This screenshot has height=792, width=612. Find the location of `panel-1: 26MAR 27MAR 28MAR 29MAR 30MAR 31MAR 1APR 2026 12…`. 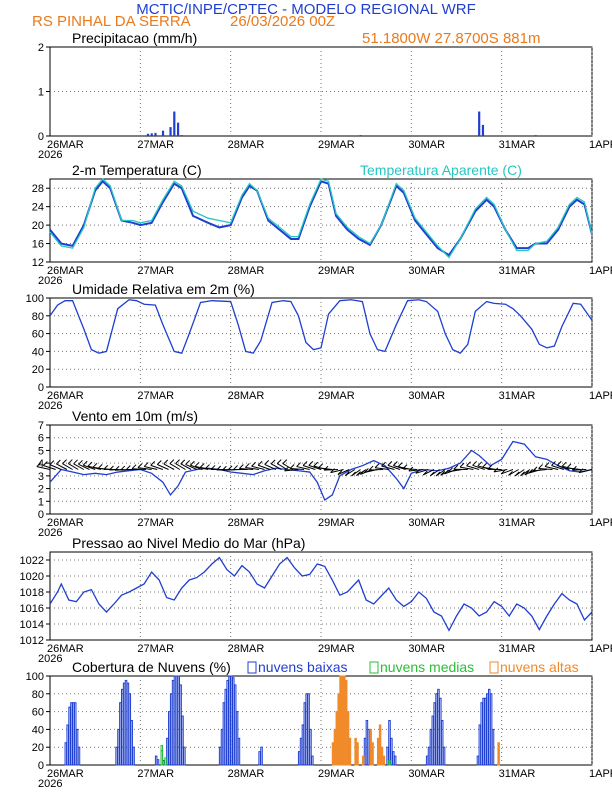

panel-1: 26MAR 27MAR 28MAR 29MAR 30MAR 31MAR 1APR 2026 12… is located at coordinates (322, 224).